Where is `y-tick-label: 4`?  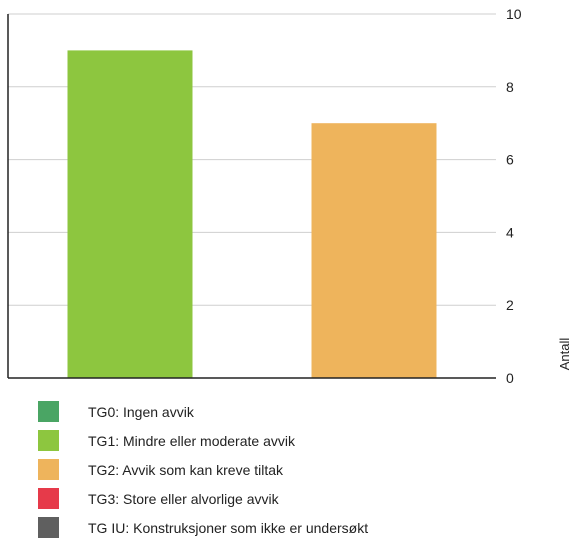 y-tick-label: 4 is located at coordinates (510, 232).